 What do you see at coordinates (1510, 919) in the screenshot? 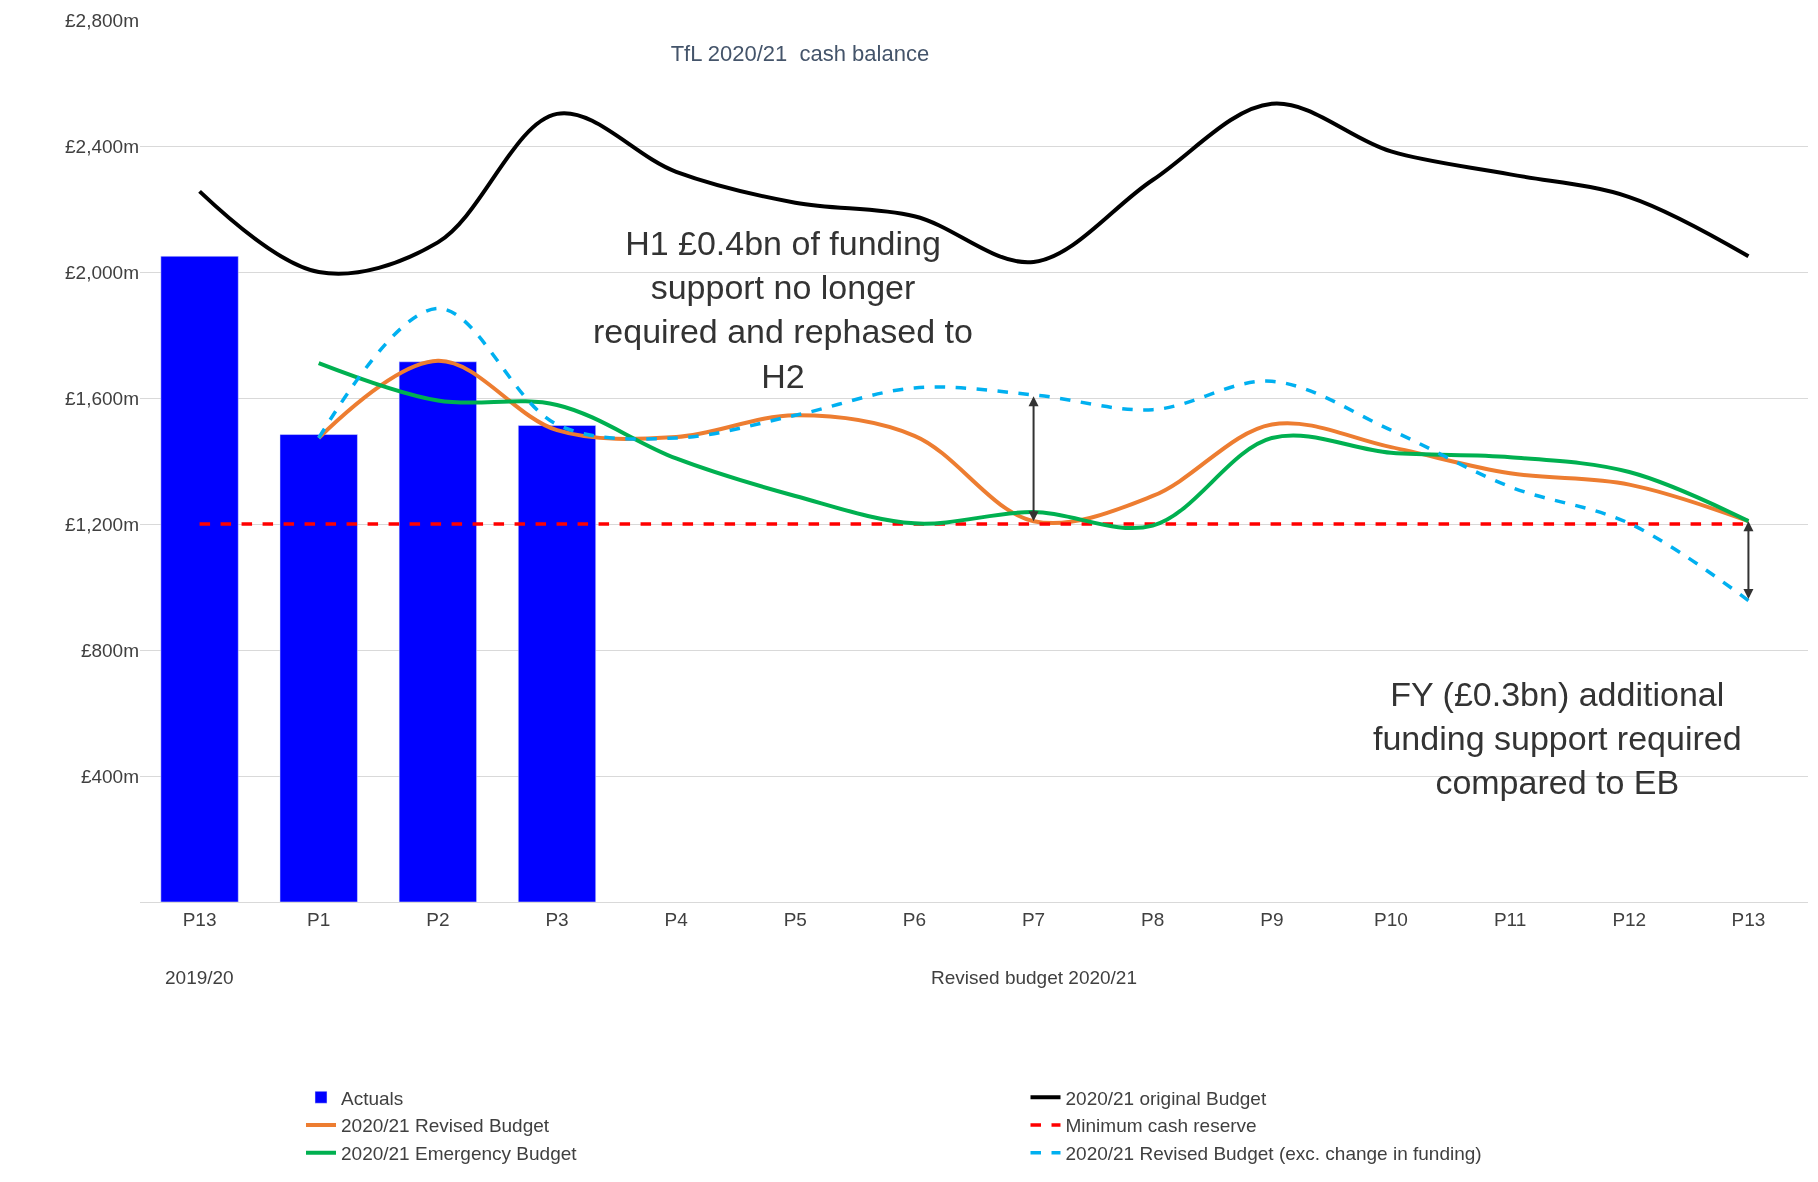
I see `x-tick-label: P11` at bounding box center [1510, 919].